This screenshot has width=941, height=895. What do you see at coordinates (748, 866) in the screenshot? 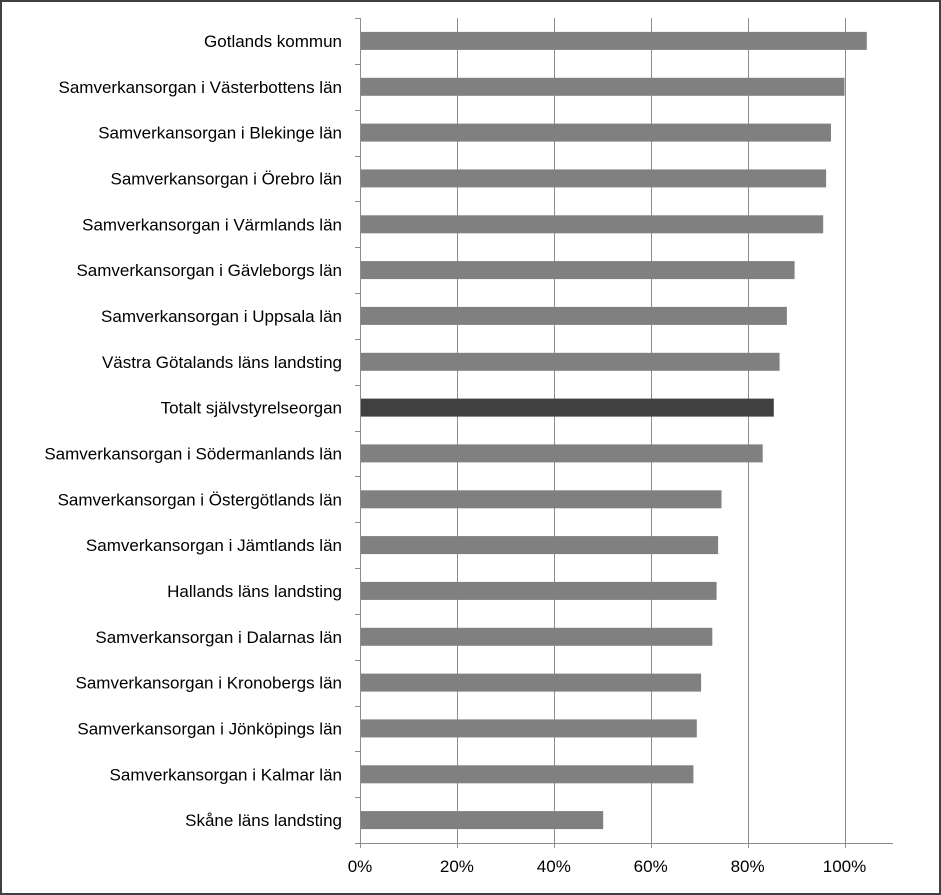
I see `x-tick-label-80: 80%` at bounding box center [748, 866].